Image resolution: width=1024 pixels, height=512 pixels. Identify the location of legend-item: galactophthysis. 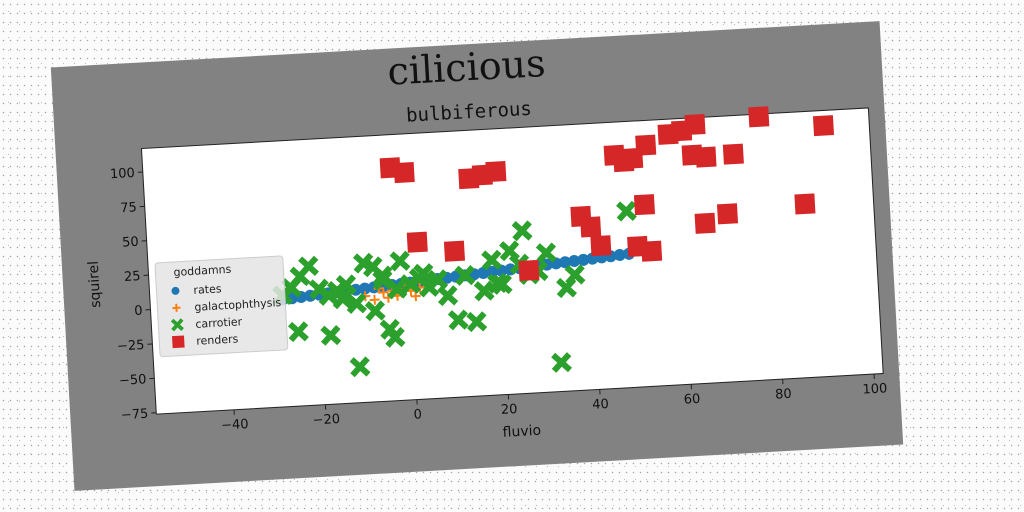
(227, 305).